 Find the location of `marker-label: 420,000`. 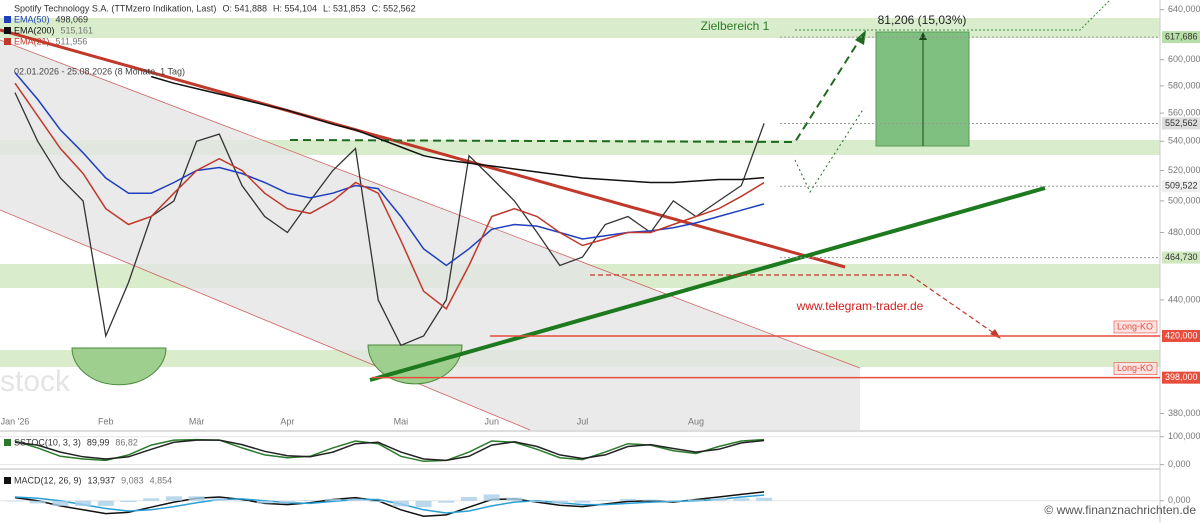

marker-label: 420,000 is located at coordinates (1181, 335).